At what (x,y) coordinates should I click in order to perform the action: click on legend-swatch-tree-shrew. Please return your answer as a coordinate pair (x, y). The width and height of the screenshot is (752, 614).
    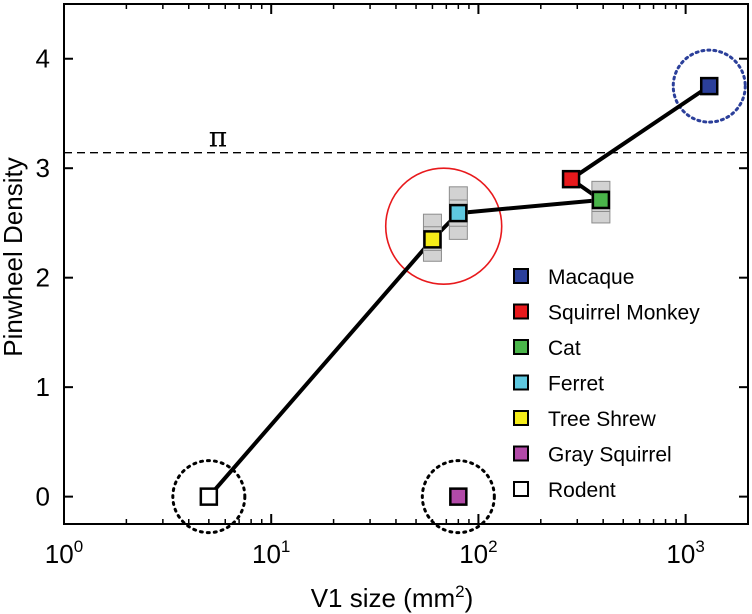
    Looking at the image, I should click on (521, 418).